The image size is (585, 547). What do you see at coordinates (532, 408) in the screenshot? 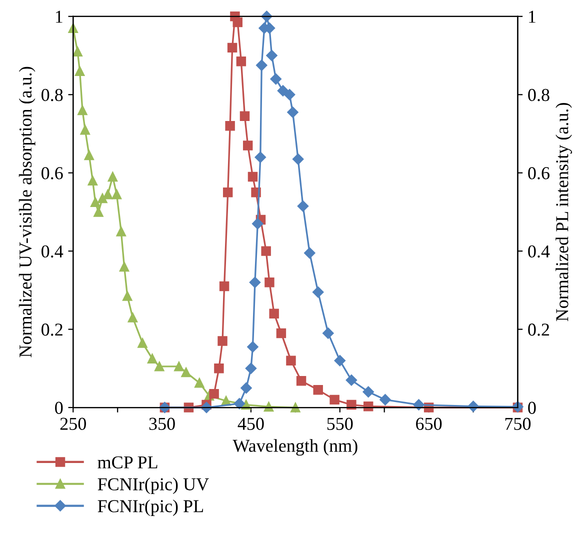
I see `y2-tick-label: 0` at bounding box center [532, 408].